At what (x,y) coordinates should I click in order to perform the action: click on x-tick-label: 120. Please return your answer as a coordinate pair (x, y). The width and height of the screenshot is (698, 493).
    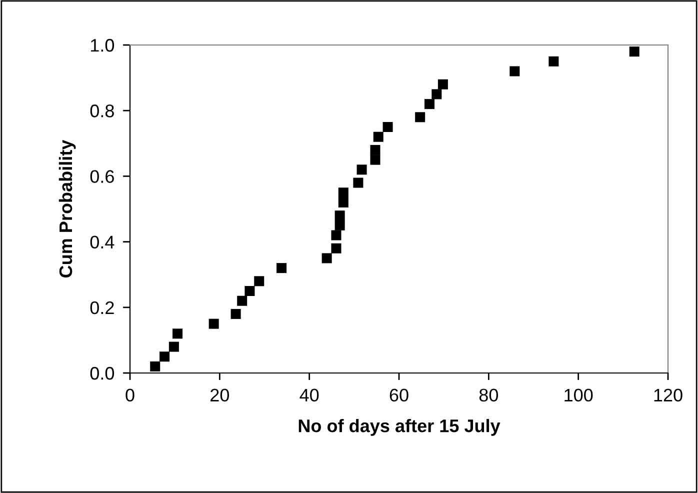
    Looking at the image, I should click on (668, 395).